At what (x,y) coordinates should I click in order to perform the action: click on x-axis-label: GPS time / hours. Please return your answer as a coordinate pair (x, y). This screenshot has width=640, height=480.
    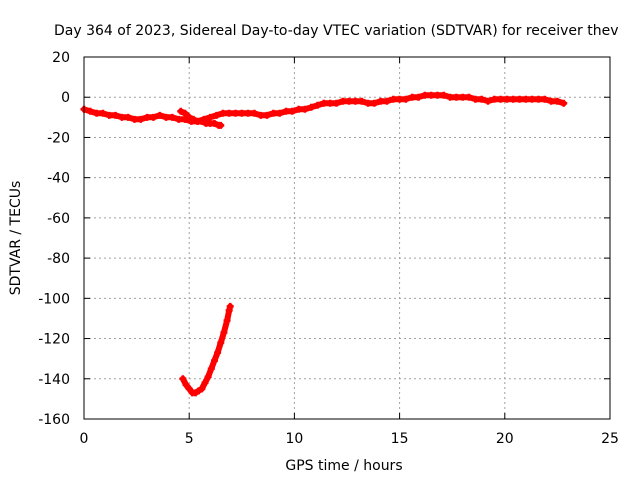
    Looking at the image, I should click on (343, 466).